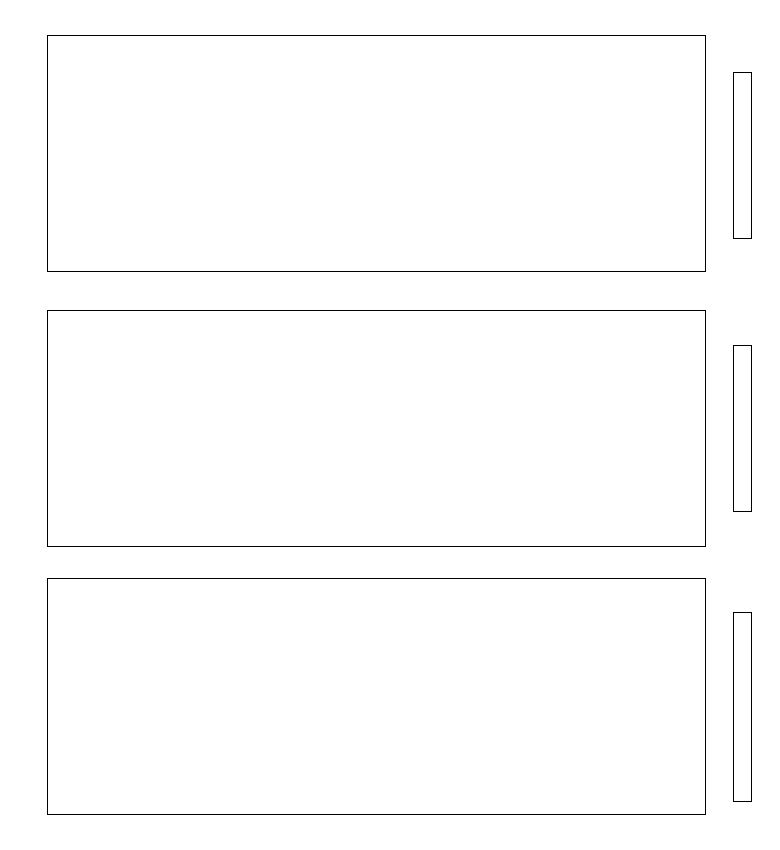  I want to click on velocity-colorbar, so click(742, 428).